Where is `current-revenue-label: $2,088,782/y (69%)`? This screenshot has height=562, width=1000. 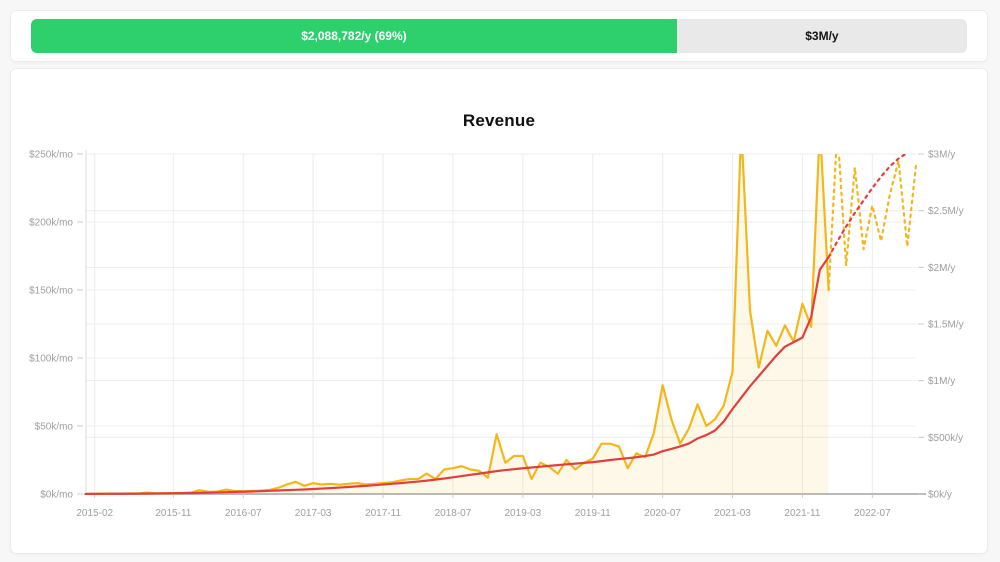 current-revenue-label: $2,088,782/y (69%) is located at coordinates (354, 36).